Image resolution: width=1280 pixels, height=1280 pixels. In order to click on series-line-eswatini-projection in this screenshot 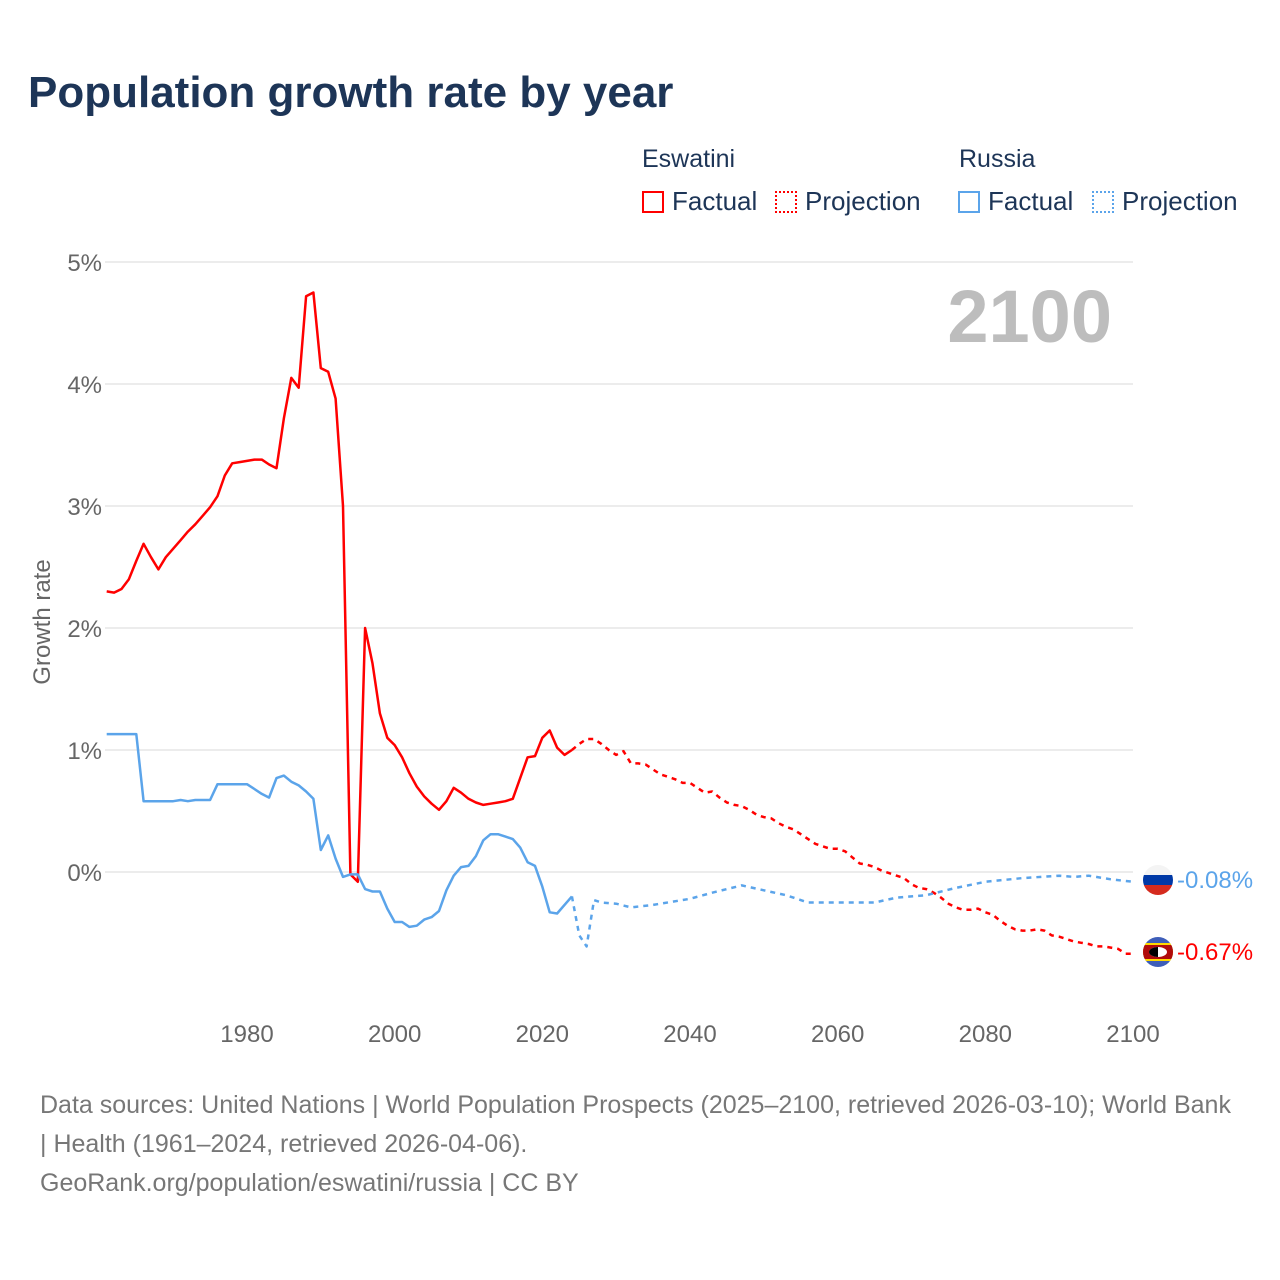, I will do `click(852, 846)`.